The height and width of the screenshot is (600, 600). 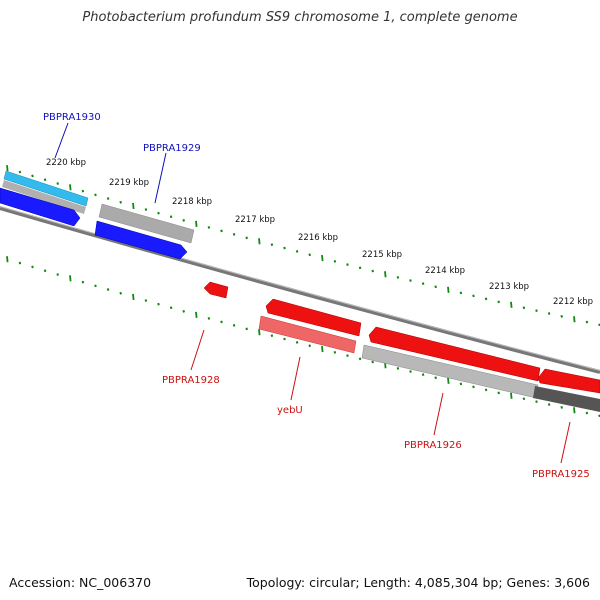 I want to click on gene-pbpra1928, so click(x=216, y=290).